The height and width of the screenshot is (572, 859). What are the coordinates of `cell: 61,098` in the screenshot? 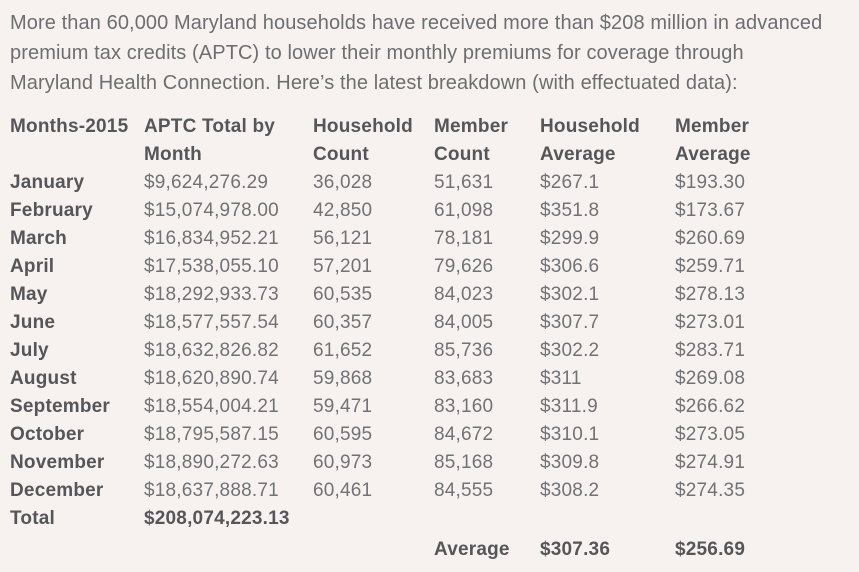 It's located at (464, 210).